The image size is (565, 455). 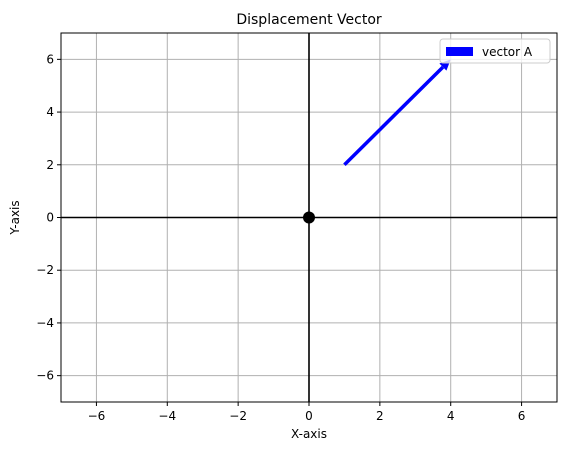 I want to click on vector-a-shaft, so click(x=394, y=116).